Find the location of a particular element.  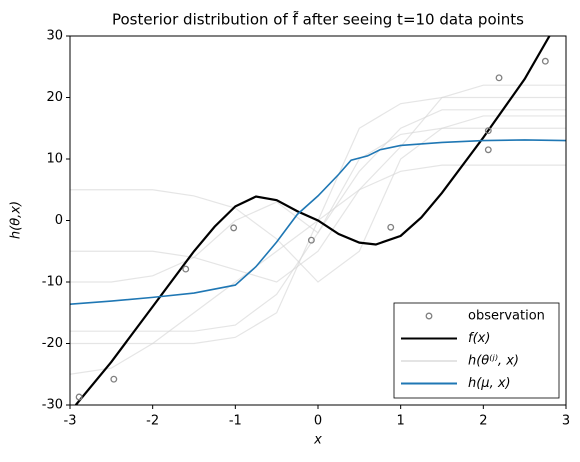

y-tick-label: -10 is located at coordinates (52, 282).